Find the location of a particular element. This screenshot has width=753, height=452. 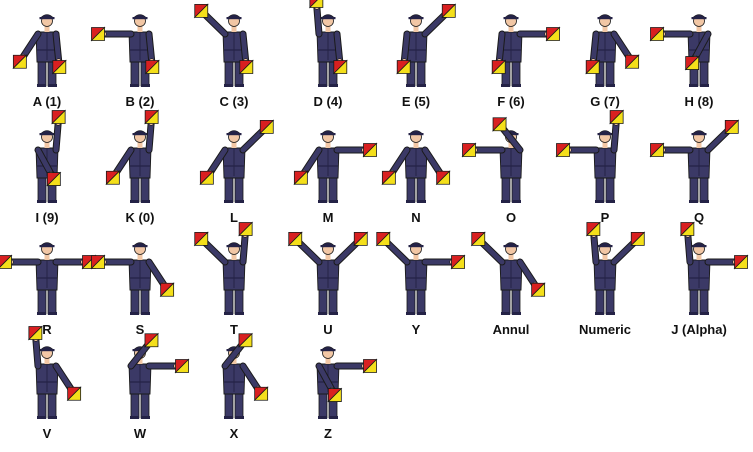

signal-label: J (Alpha) is located at coordinates (699, 329).